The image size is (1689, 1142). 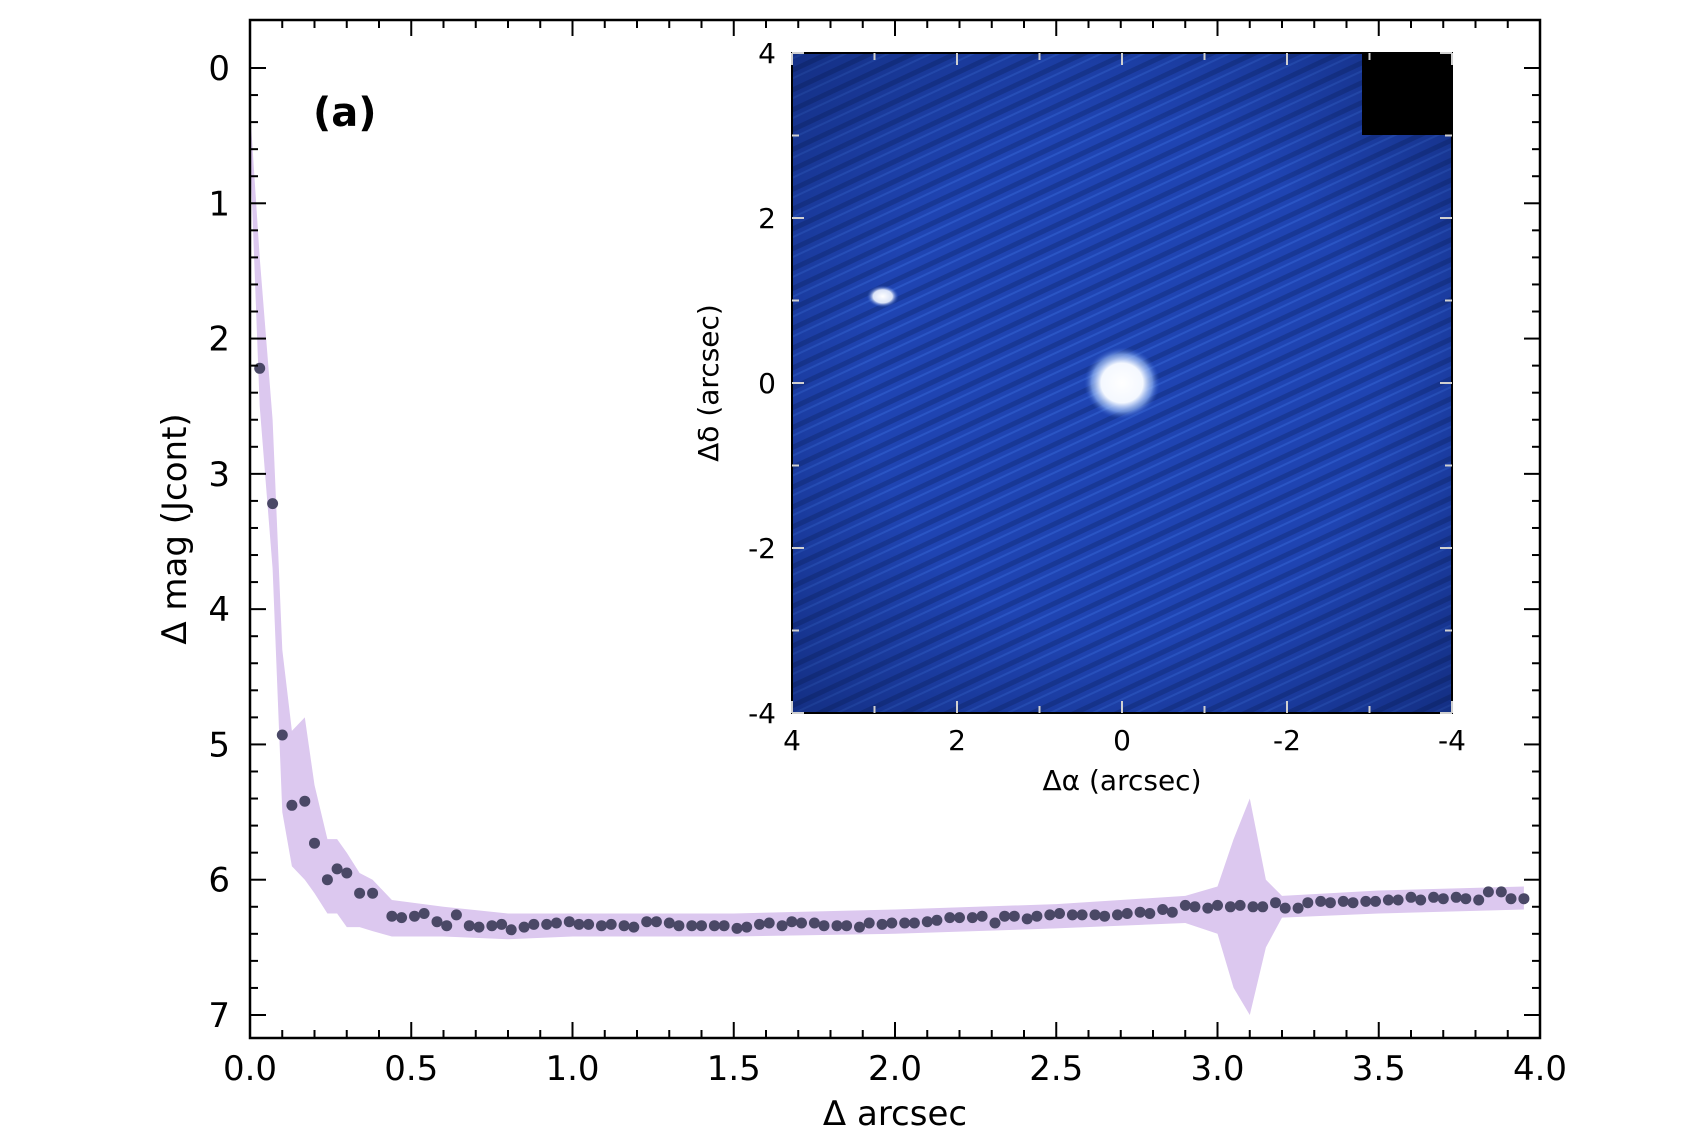 I want to click on y-axis-title: Δ mag (Jcont), so click(x=175, y=528).